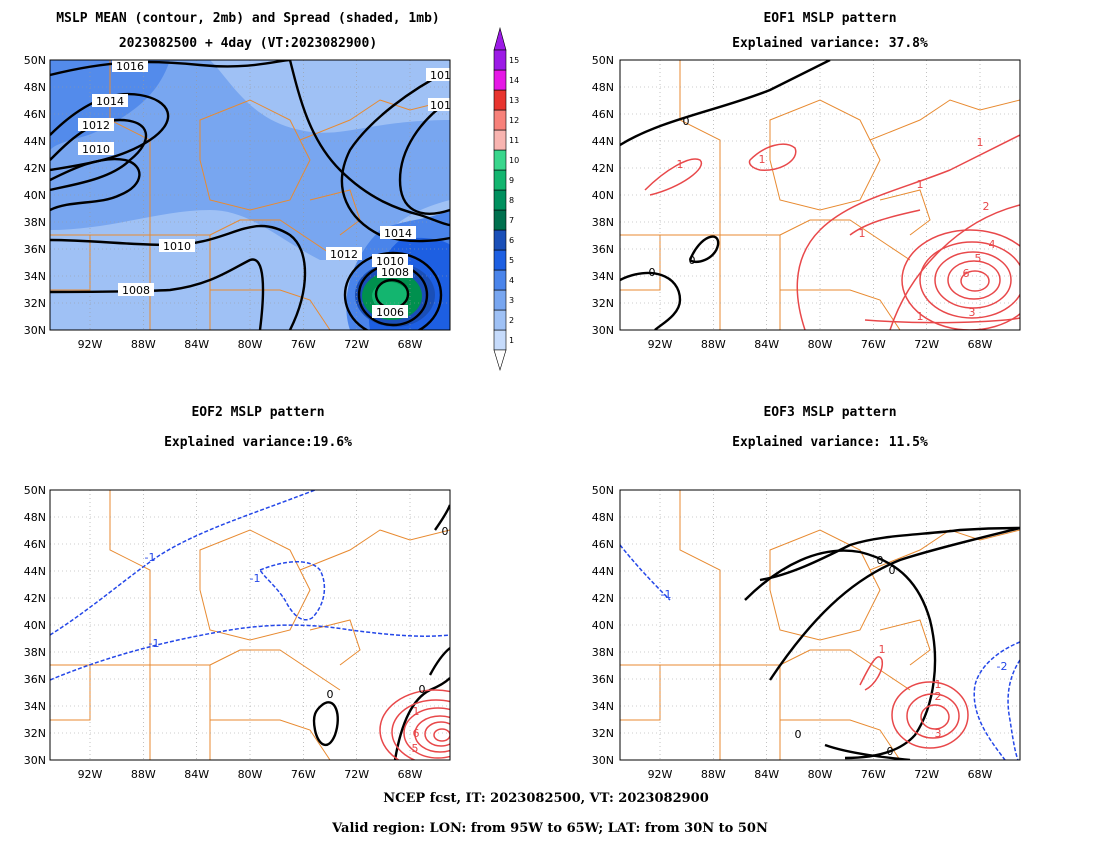  What do you see at coordinates (514, 140) in the screenshot?
I see `colorbar-label: 11` at bounding box center [514, 140].